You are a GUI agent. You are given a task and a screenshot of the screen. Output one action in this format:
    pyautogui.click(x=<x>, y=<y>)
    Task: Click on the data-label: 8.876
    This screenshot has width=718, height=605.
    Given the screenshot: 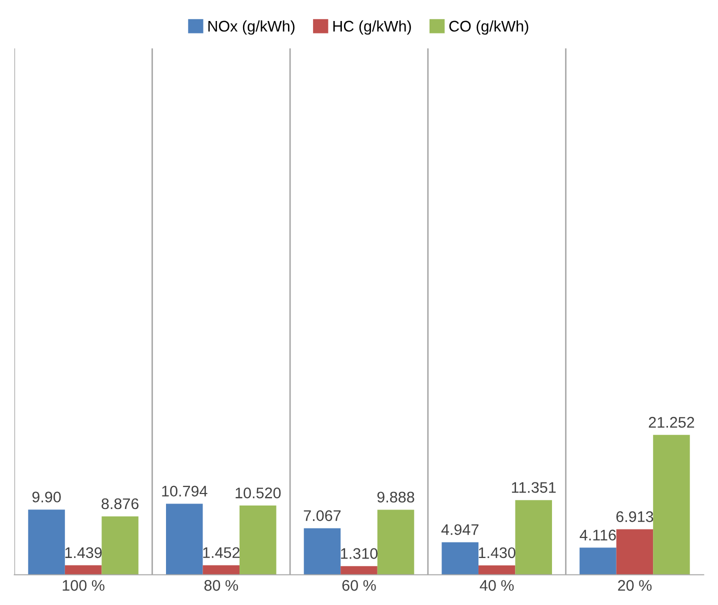 What is the action you would take?
    pyautogui.click(x=120, y=504)
    